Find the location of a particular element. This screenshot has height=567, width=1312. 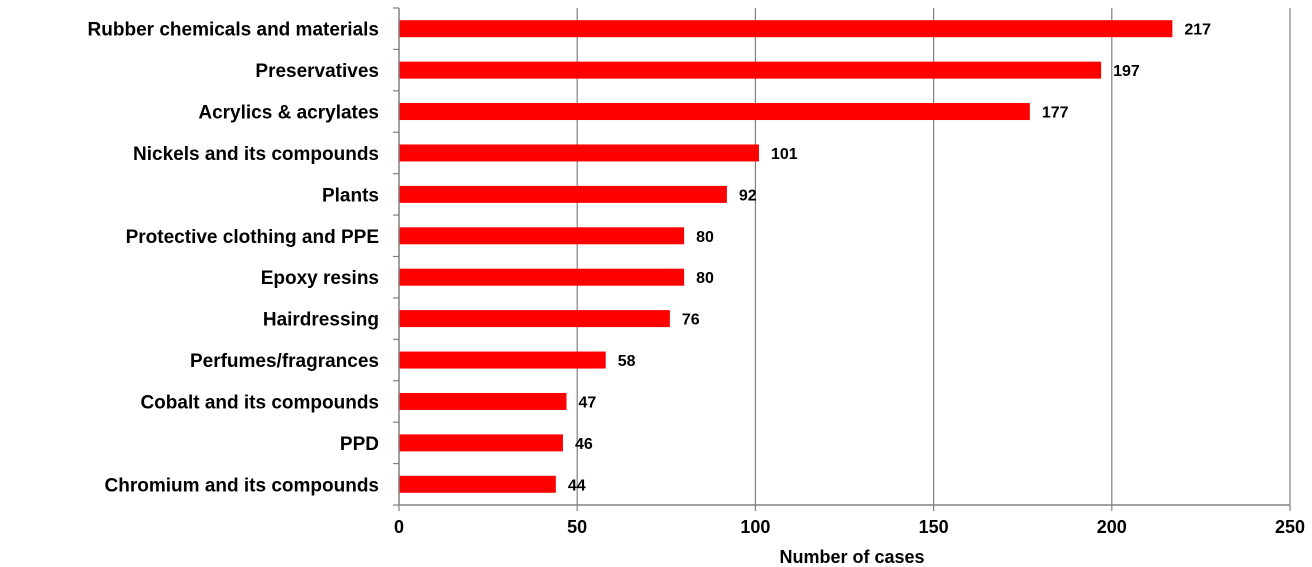

x-tick-label: 100 is located at coordinates (755, 527).